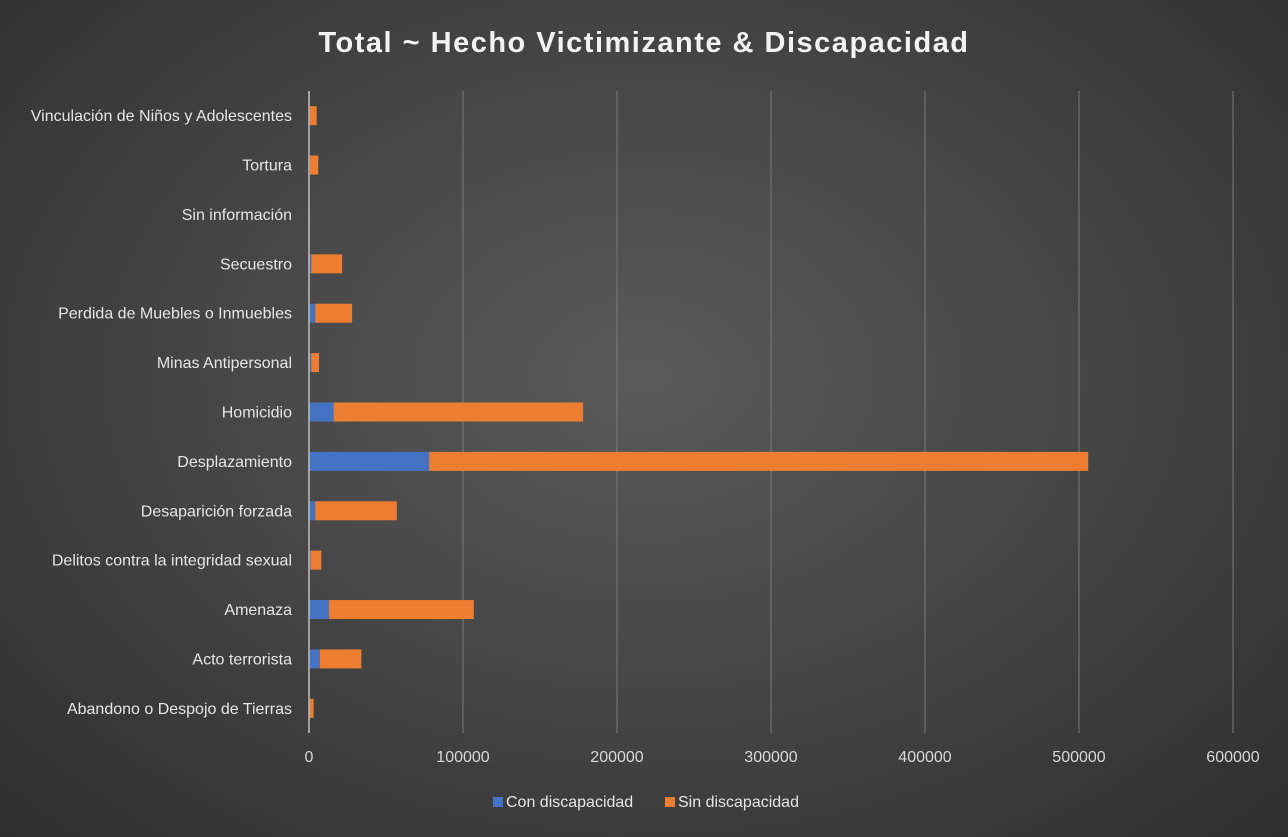  Describe the element at coordinates (256, 264) in the screenshot. I see `category-label: Secuestro` at that location.